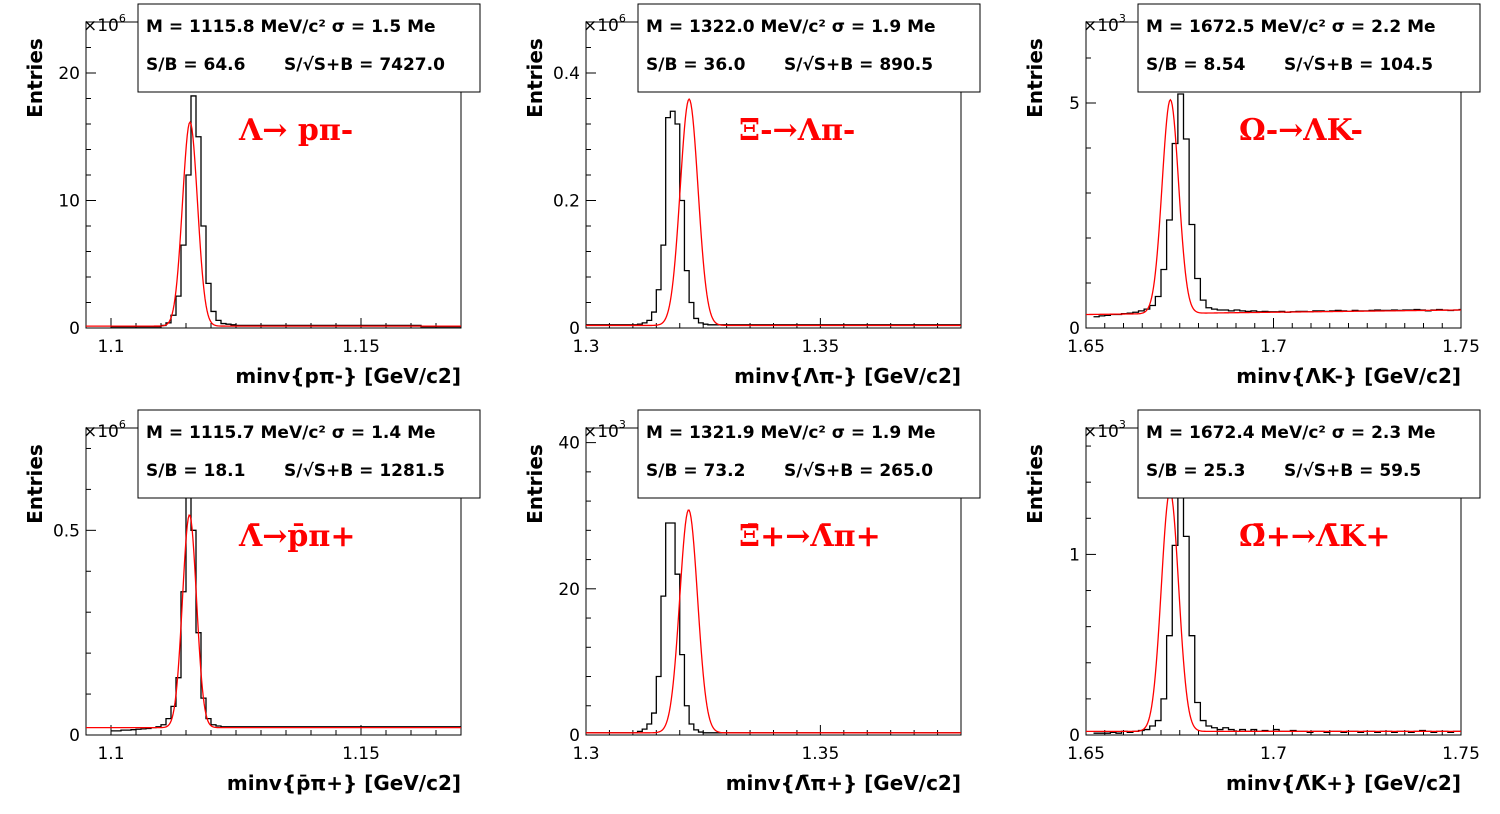 The height and width of the screenshot is (814, 1500). Describe the element at coordinates (69, 202) in the screenshot. I see `y-tick-label: 10` at that location.